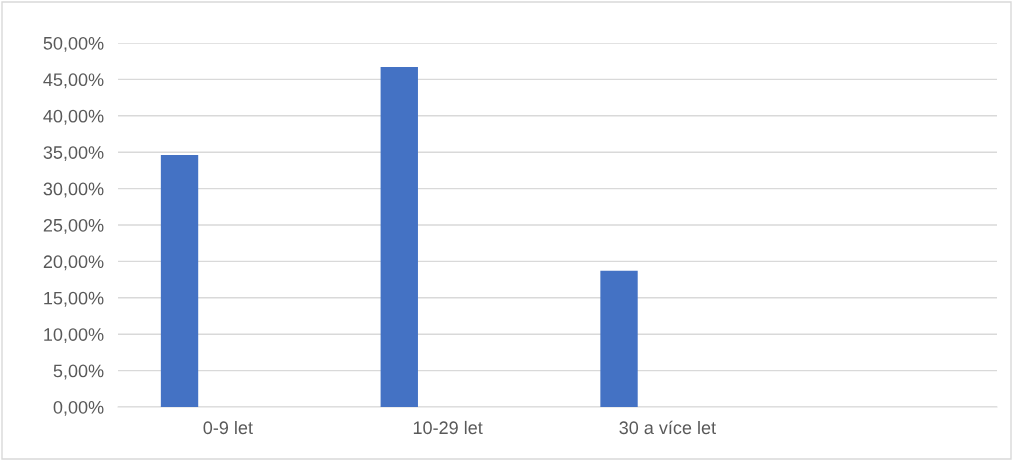 The image size is (1013, 461). What do you see at coordinates (73, 81) in the screenshot?
I see `y-tick-label: 45,00%` at bounding box center [73, 81].